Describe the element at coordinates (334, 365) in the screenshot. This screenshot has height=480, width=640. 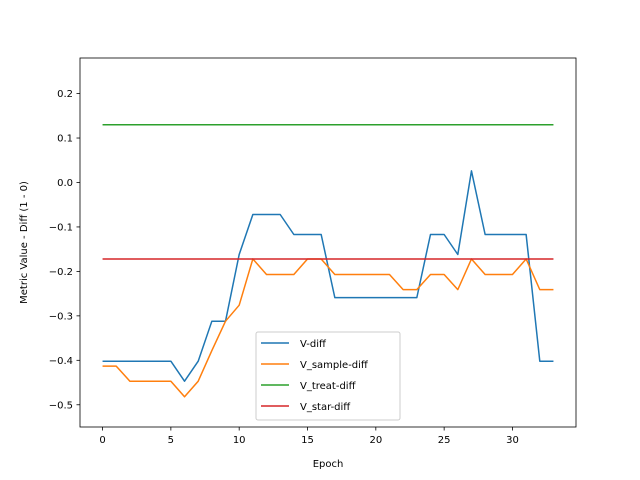
I see `legend-label: V_sample-diff` at that location.